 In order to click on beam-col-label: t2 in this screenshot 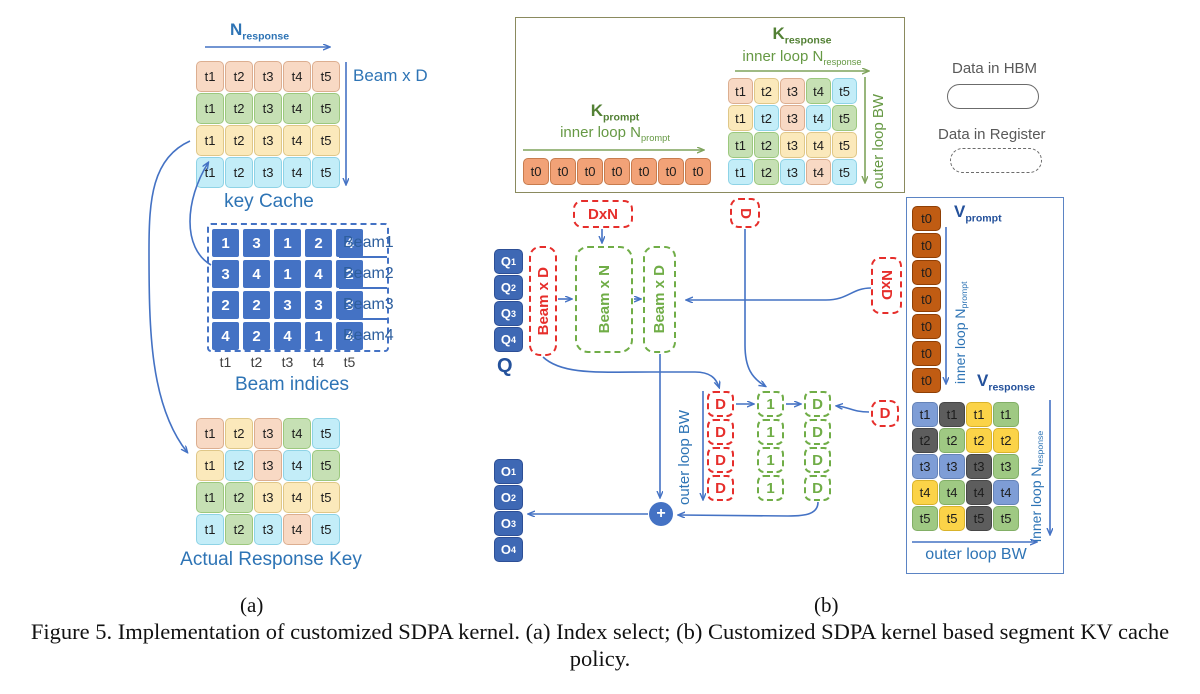, I will do `click(256, 362)`.